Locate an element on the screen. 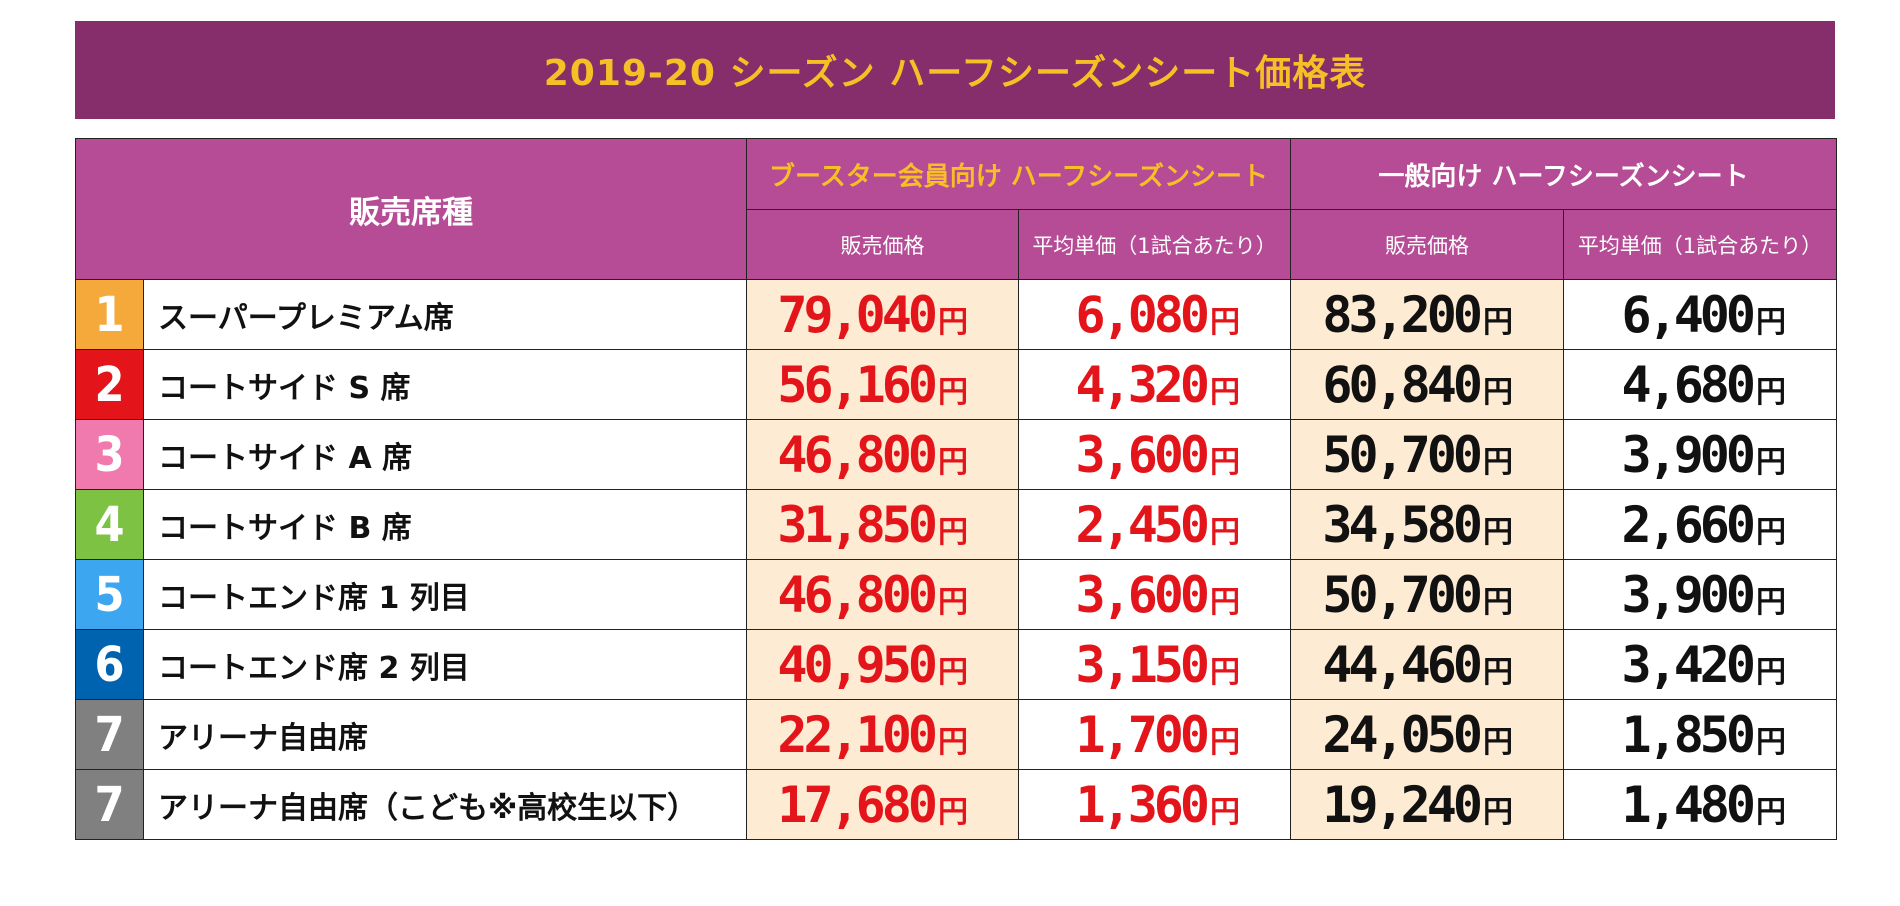  header-booster-price: 販売価格 is located at coordinates (882, 244).